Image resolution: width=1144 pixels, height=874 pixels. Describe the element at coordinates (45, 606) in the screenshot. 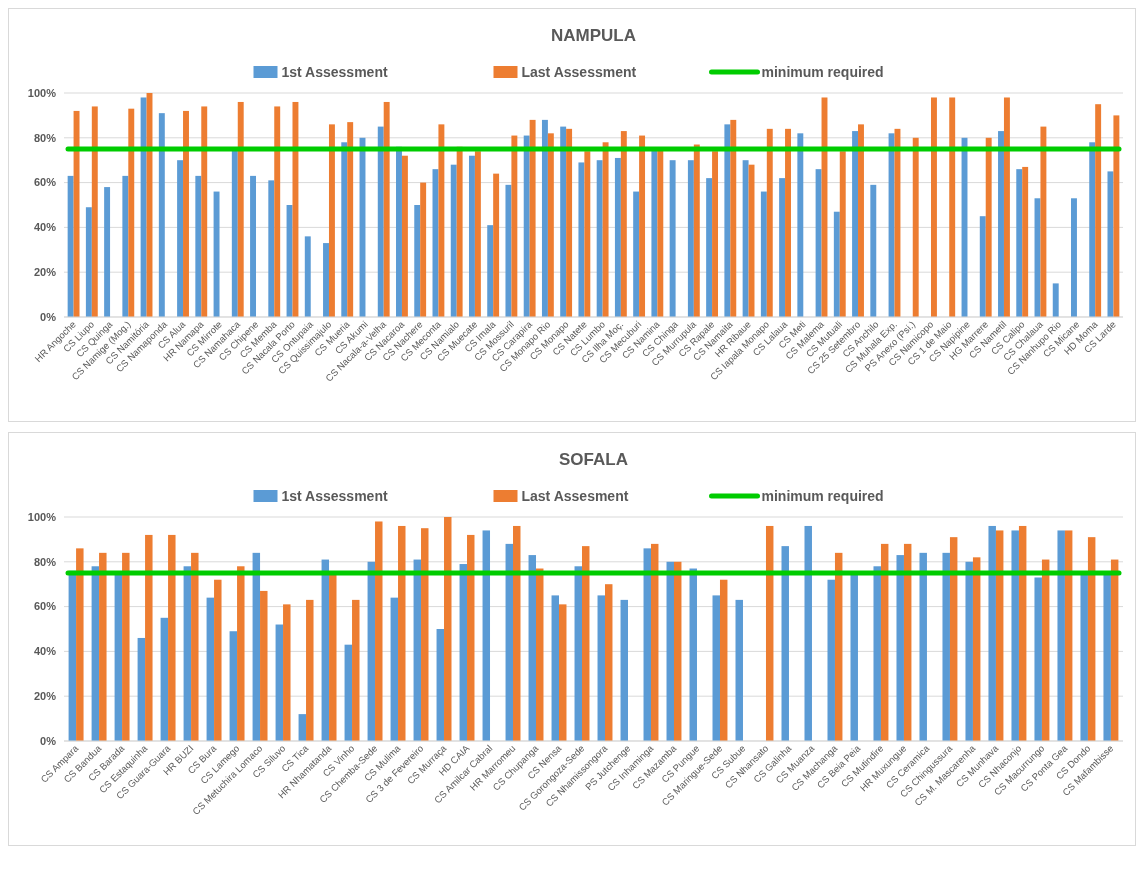

I see `y-tick-label: 60%` at that location.